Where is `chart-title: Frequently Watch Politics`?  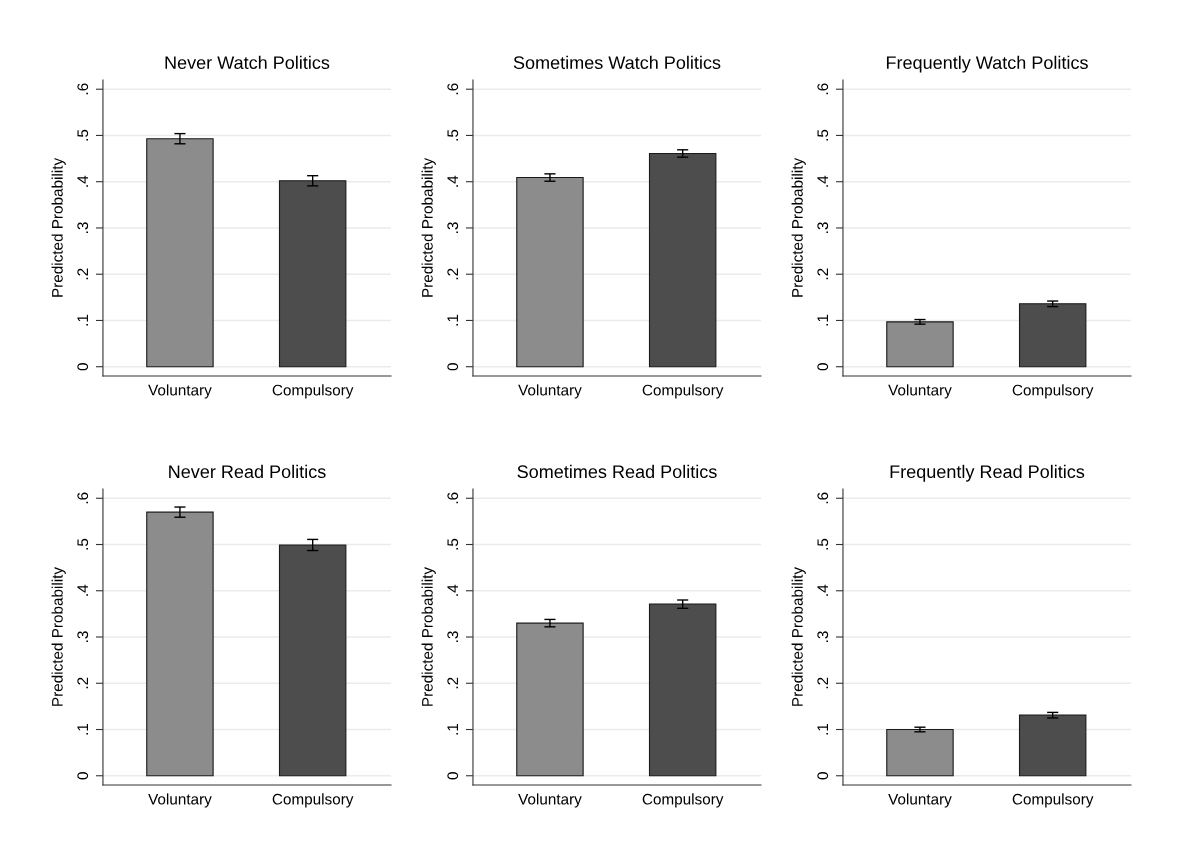
chart-title: Frequently Watch Politics is located at coordinates (987, 64).